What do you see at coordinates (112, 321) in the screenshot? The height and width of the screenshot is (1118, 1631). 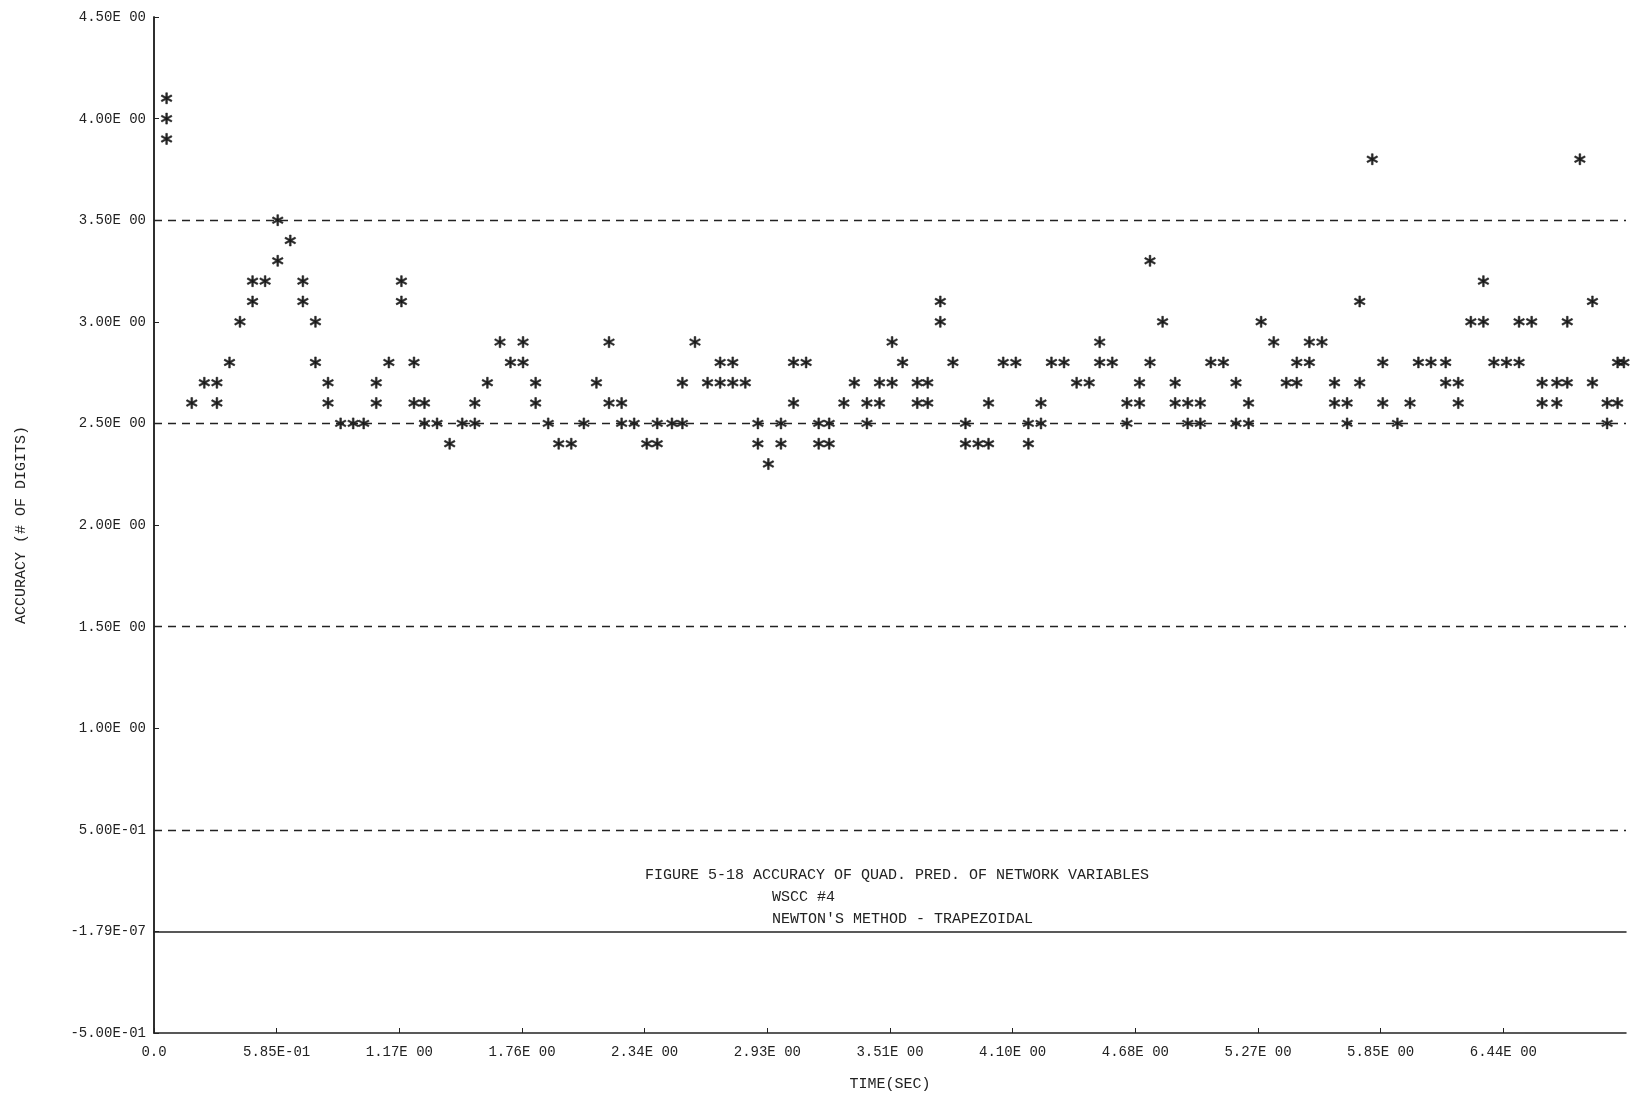 I see `y-tick-label: 3.00E 00` at bounding box center [112, 321].